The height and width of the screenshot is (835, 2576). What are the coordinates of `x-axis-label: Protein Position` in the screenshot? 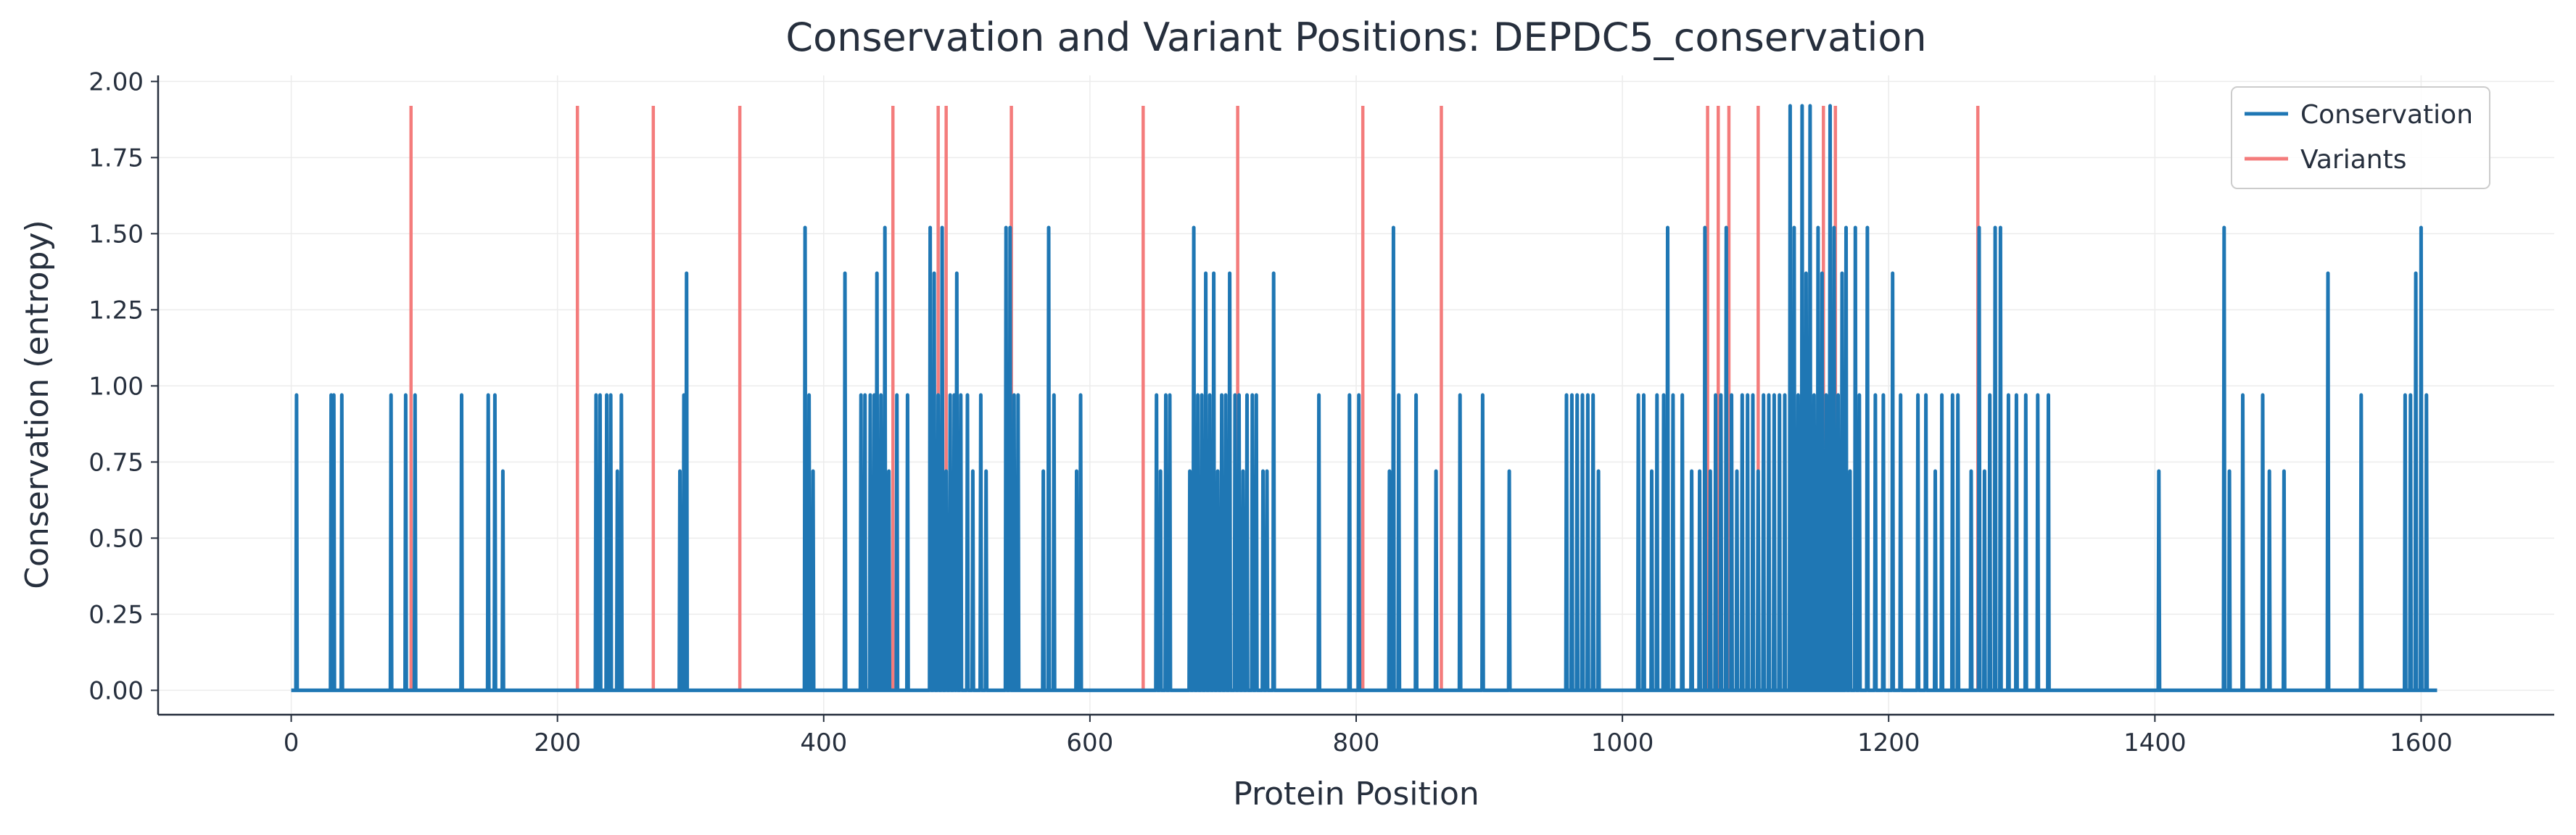 It's located at (1356, 794).